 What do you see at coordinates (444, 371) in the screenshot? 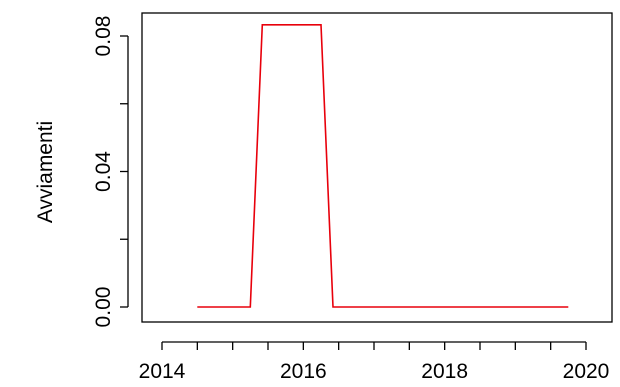
I see `x-tick-label: 2018` at bounding box center [444, 371].